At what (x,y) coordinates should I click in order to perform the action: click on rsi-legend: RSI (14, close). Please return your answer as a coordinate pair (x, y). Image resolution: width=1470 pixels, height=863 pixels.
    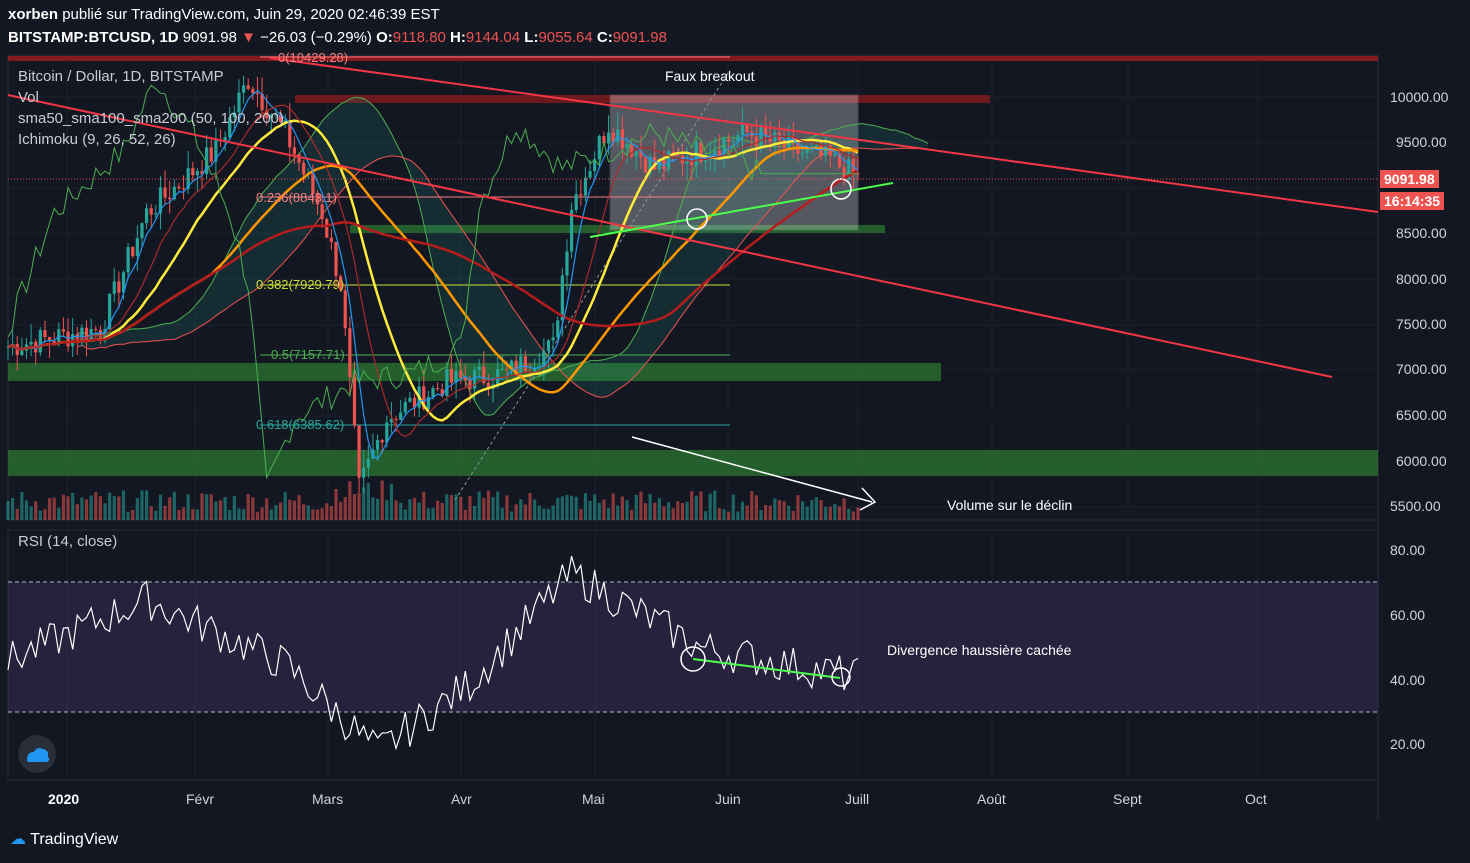
    Looking at the image, I should click on (68, 541).